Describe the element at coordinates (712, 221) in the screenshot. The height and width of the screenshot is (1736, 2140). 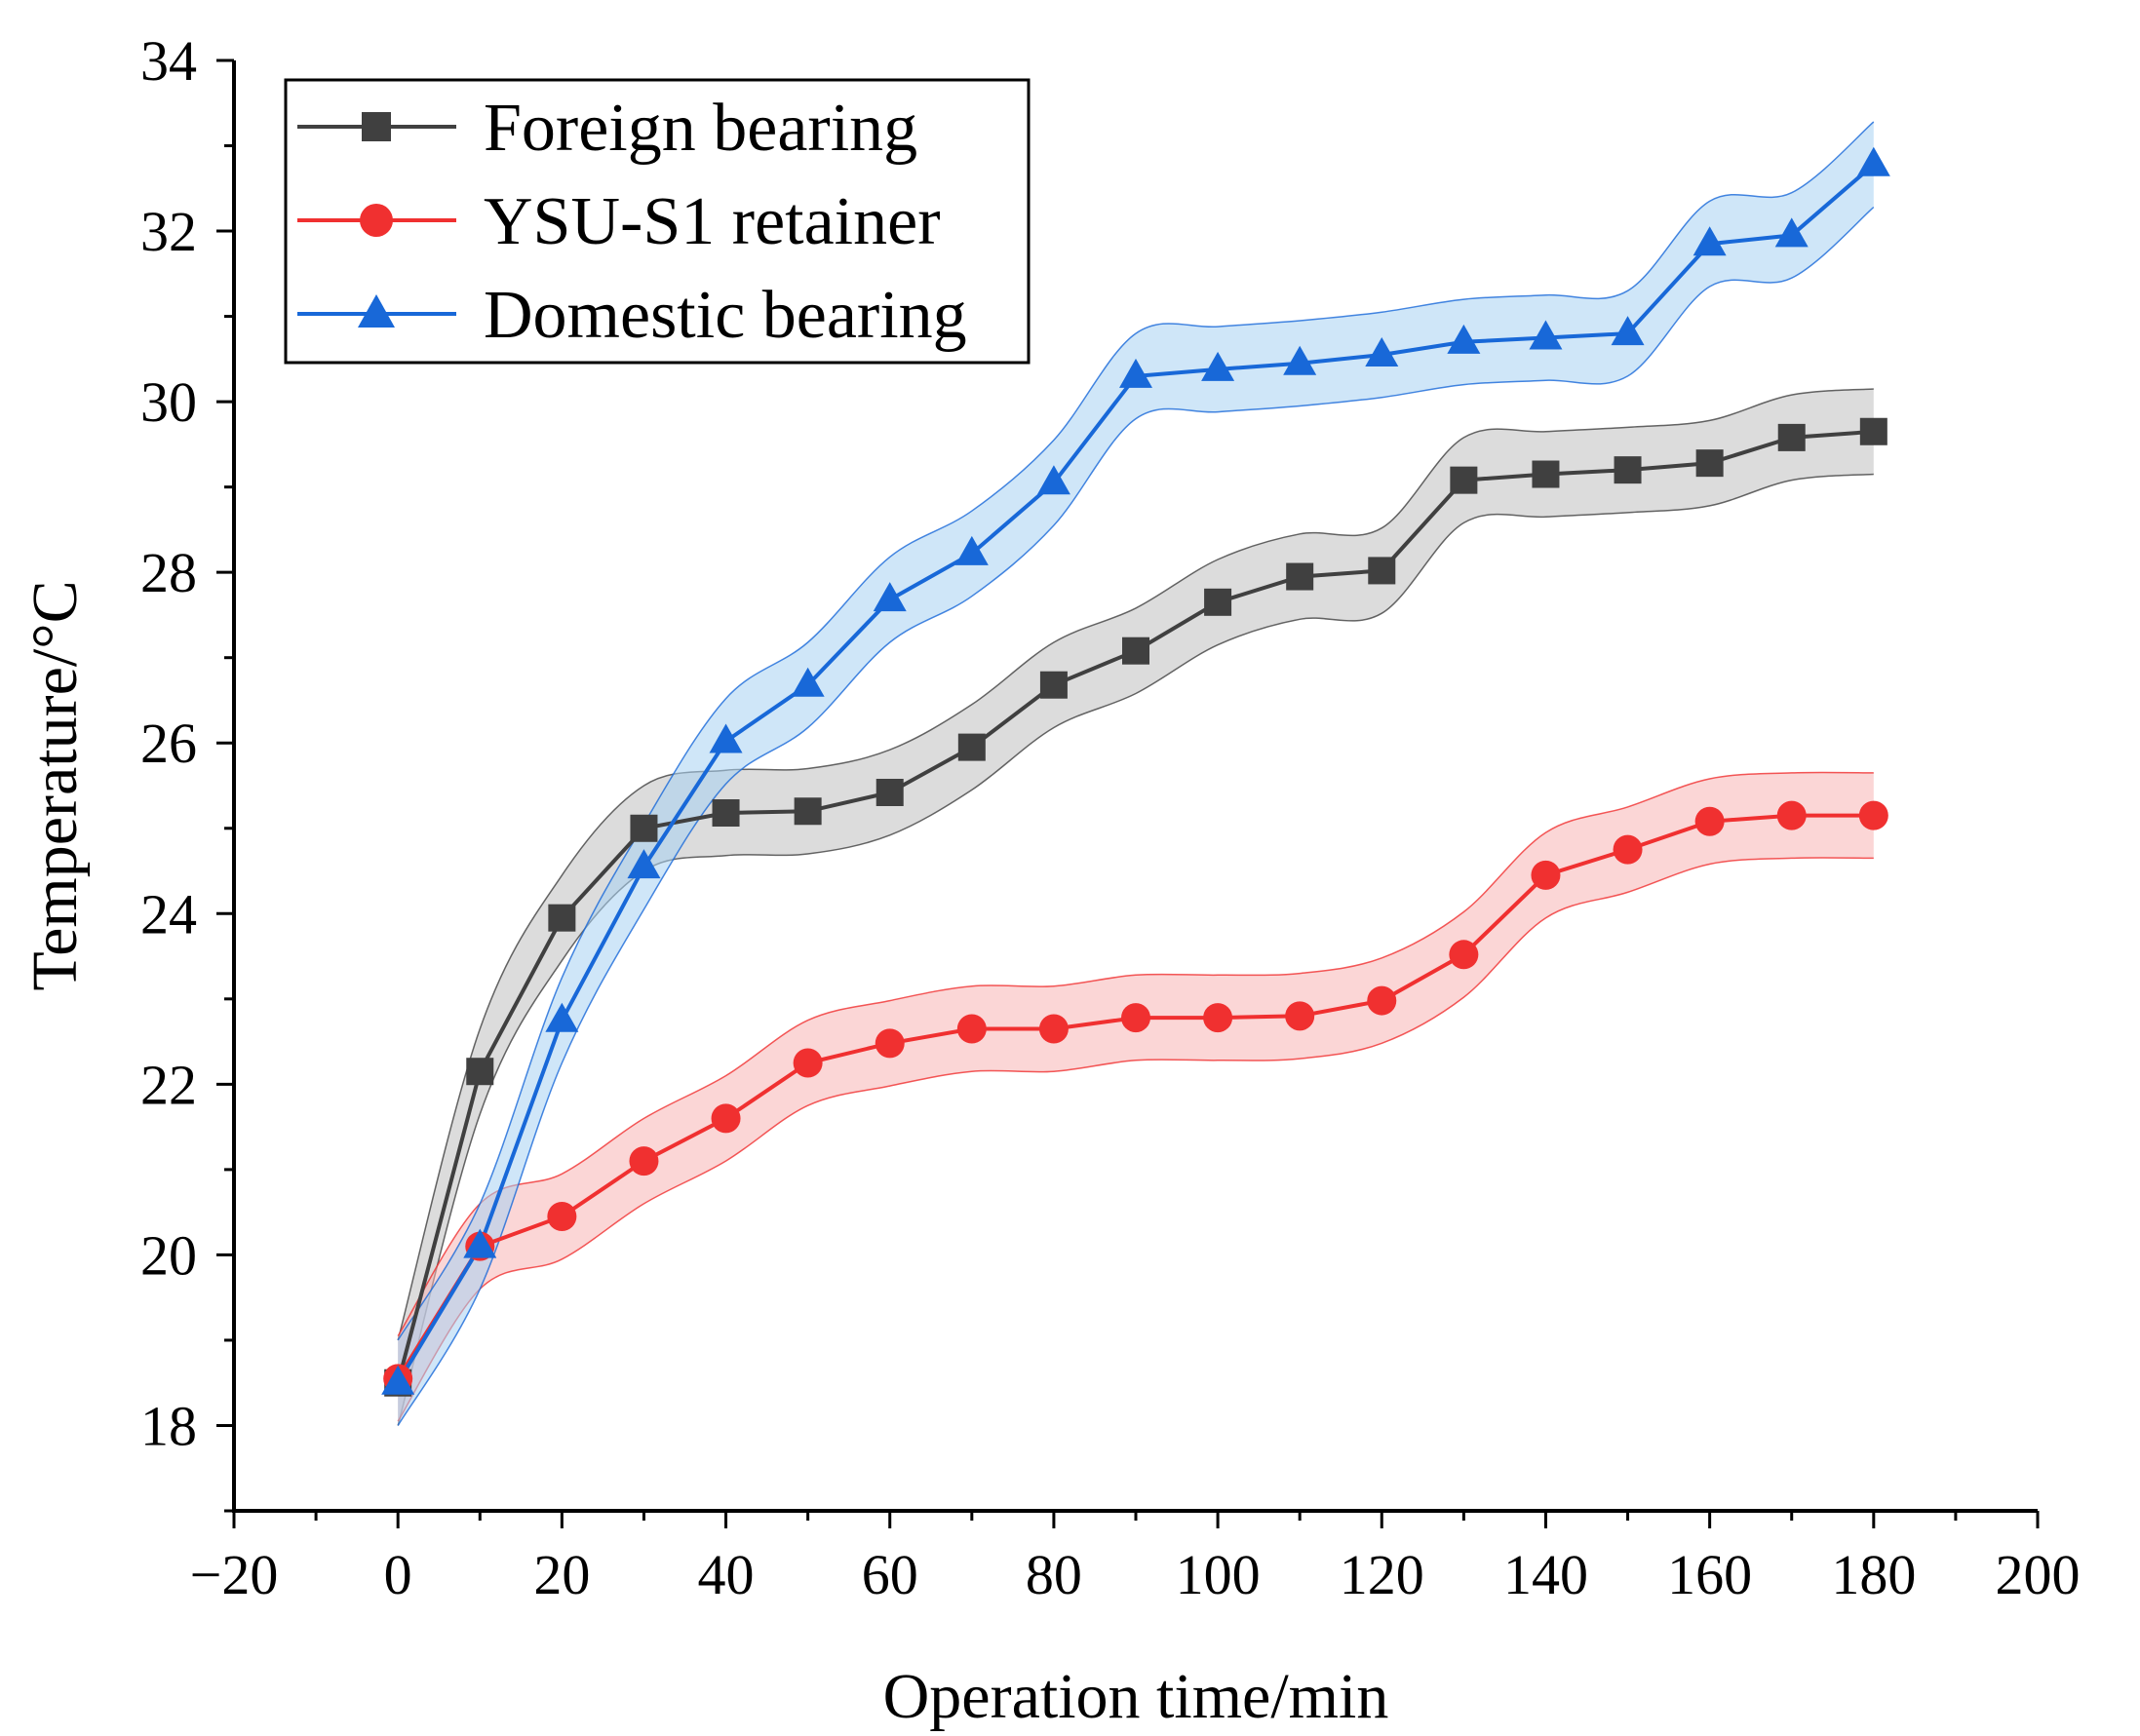
I see `legend-label-ysu-s1-retainer: YSU-S1 retainer` at that location.